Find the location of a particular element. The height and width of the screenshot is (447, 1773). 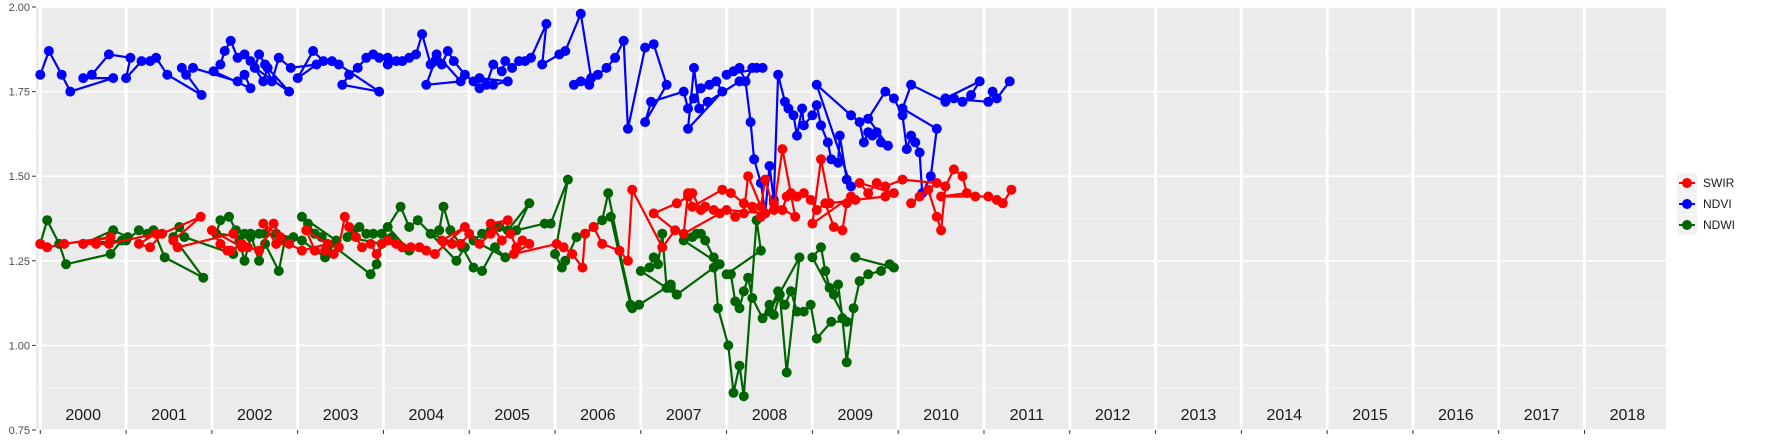

year-label: 2011 is located at coordinates (1027, 415).